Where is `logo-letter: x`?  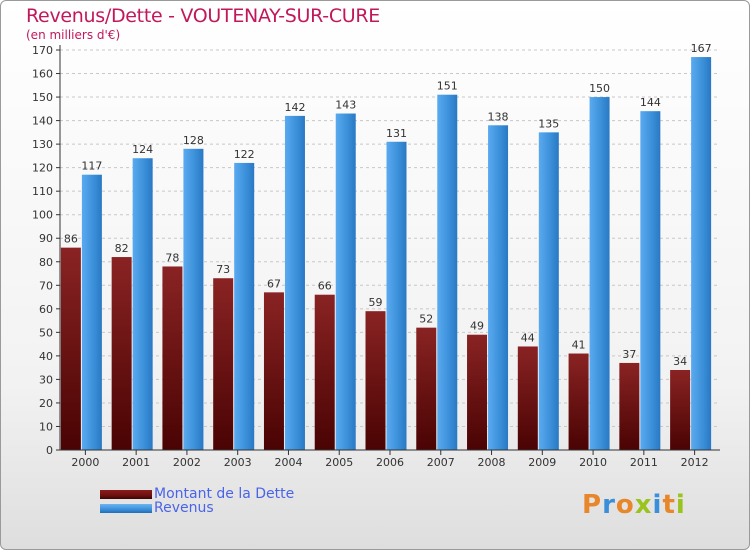 logo-letter: x is located at coordinates (643, 505).